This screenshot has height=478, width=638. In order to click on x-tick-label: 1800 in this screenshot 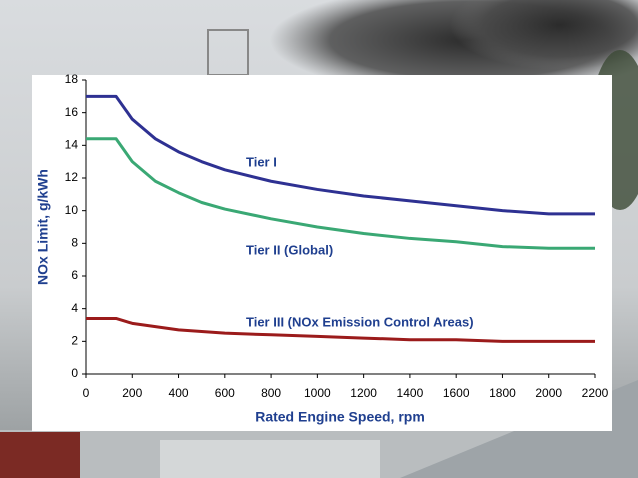, I will do `click(502, 393)`.